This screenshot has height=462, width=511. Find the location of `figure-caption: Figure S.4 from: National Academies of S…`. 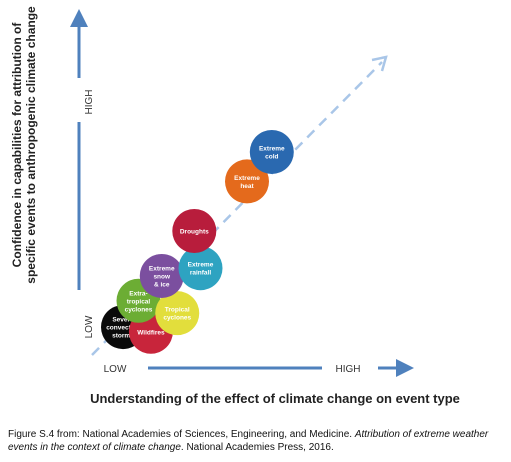

figure-caption: Figure S.4 from: National Academies of S… is located at coordinates (256, 441).